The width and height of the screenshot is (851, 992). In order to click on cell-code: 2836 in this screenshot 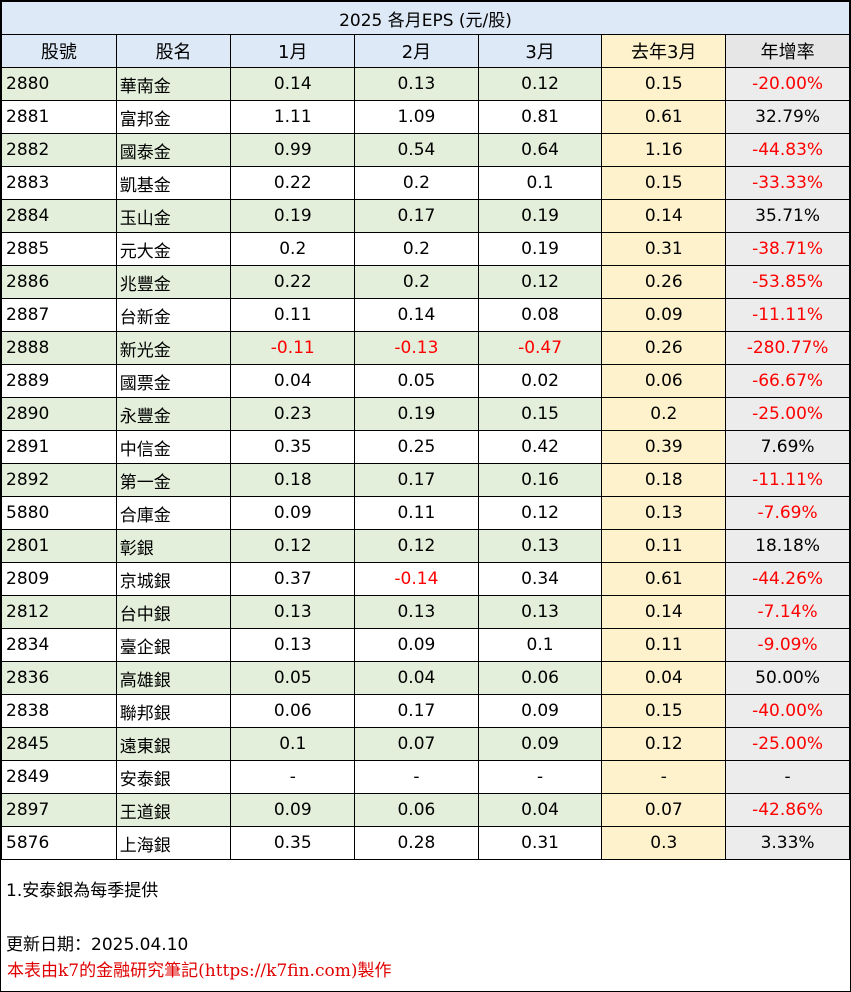, I will do `click(59, 678)`.